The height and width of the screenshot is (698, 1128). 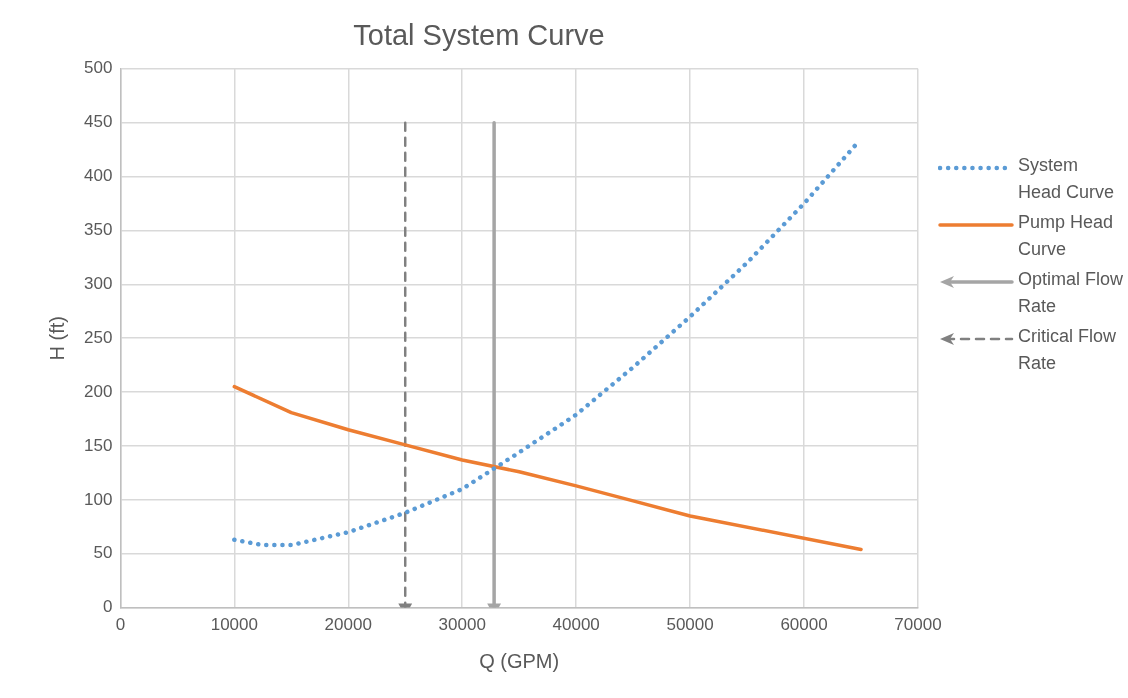 What do you see at coordinates (918, 625) in the screenshot?
I see `x-tick-label: 70000` at bounding box center [918, 625].